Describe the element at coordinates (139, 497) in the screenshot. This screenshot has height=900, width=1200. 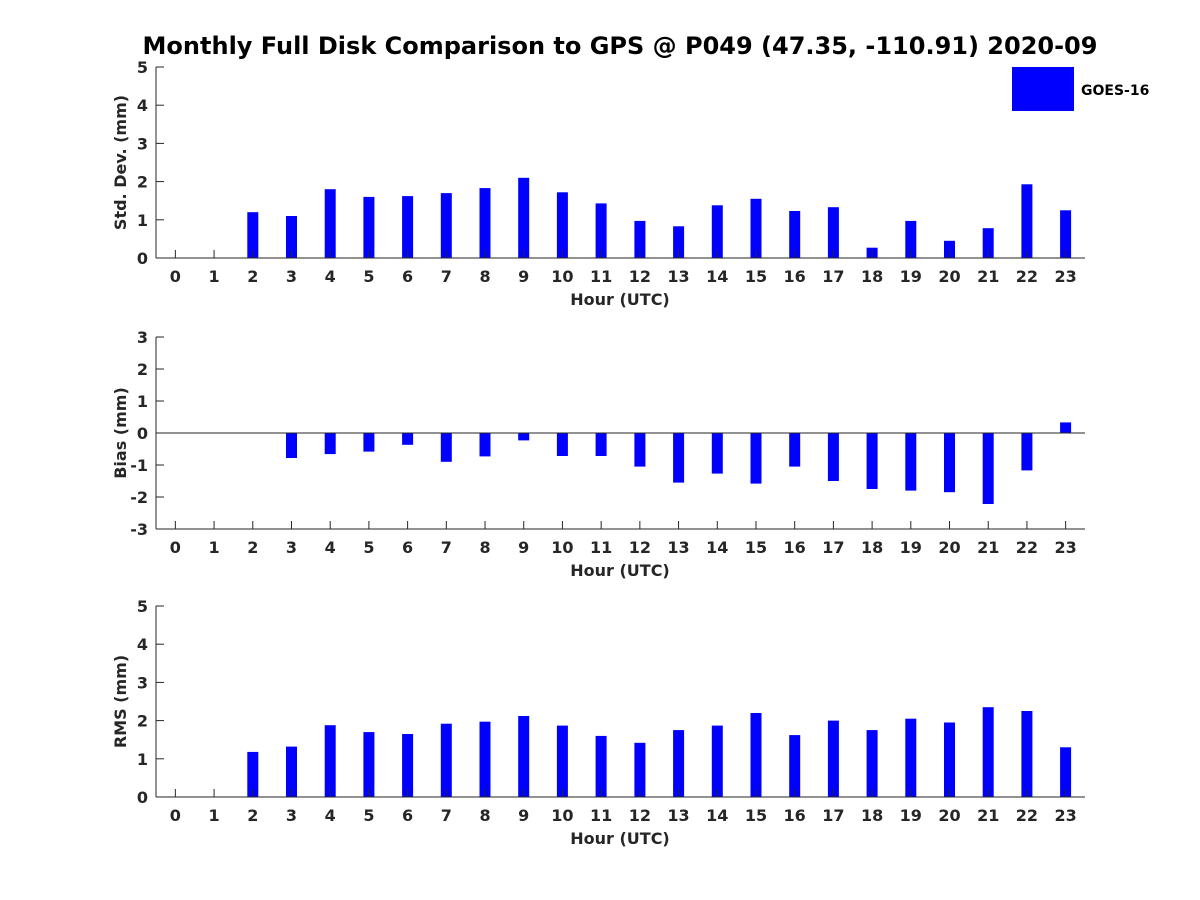
I see `y-tick-label: -2` at that location.